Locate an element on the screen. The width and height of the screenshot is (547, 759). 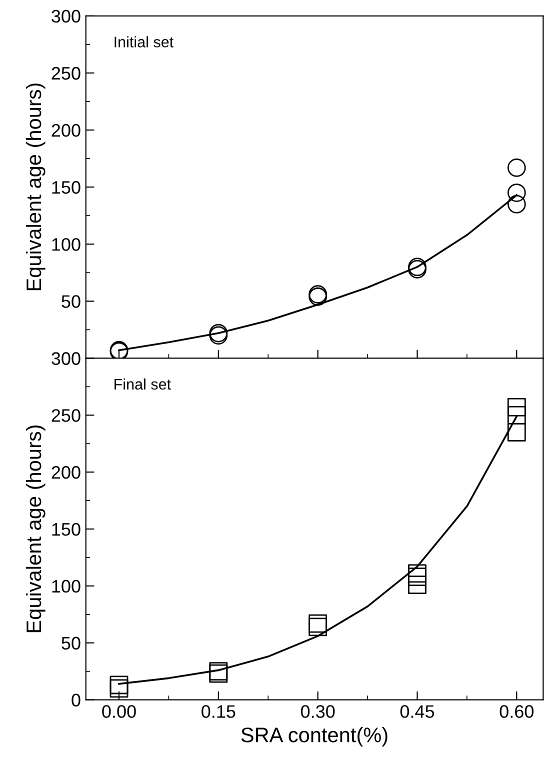
y-tick-label: 0 is located at coordinates (76, 700).